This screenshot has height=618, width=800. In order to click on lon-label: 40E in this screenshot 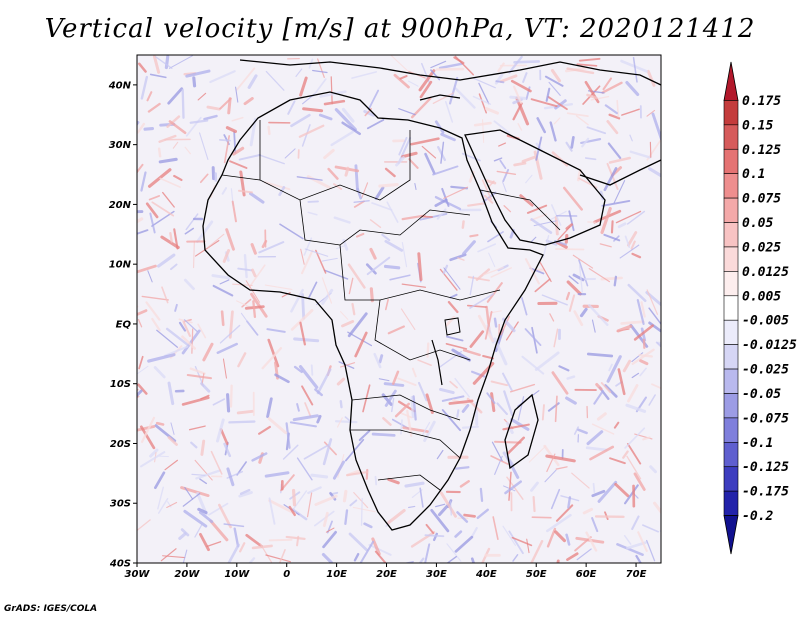, I will do `click(486, 574)`.